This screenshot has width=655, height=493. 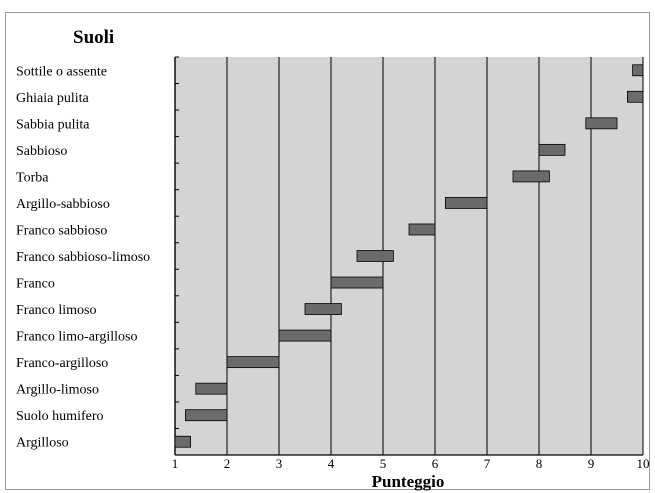 What do you see at coordinates (279, 463) in the screenshot?
I see `x-tick-label-3: 3` at bounding box center [279, 463].